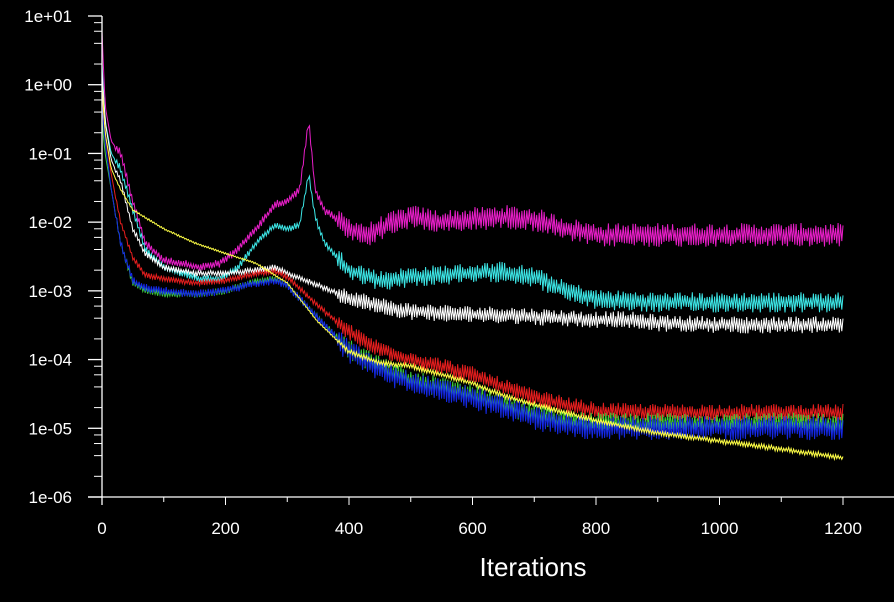 This screenshot has height=602, width=894. Describe the element at coordinates (50, 291) in the screenshot. I see `y-tick-label: 1e-03` at that location.